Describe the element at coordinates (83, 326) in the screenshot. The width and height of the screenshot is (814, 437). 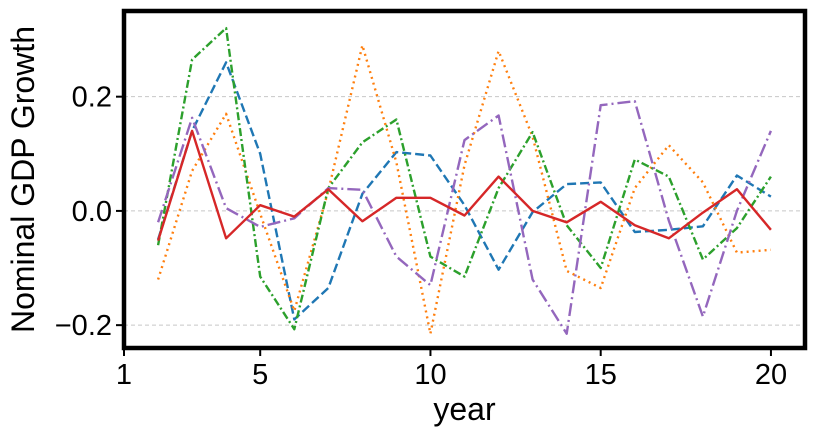
I see `y-tick-label: −0.2` at that location.